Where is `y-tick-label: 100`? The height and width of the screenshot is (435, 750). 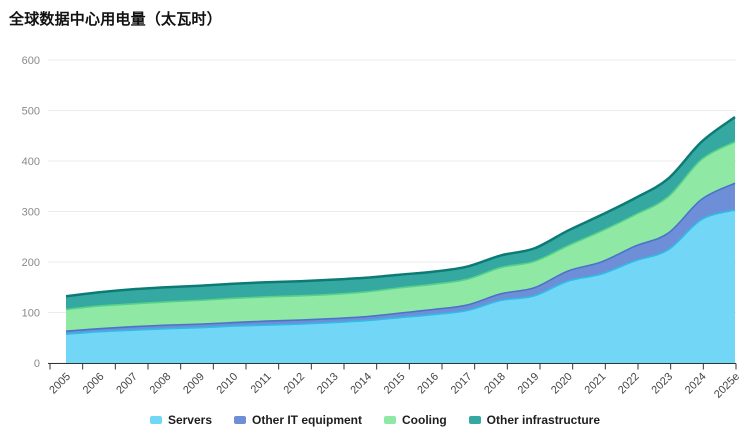
y-tick-label: 100 is located at coordinates (31, 314).